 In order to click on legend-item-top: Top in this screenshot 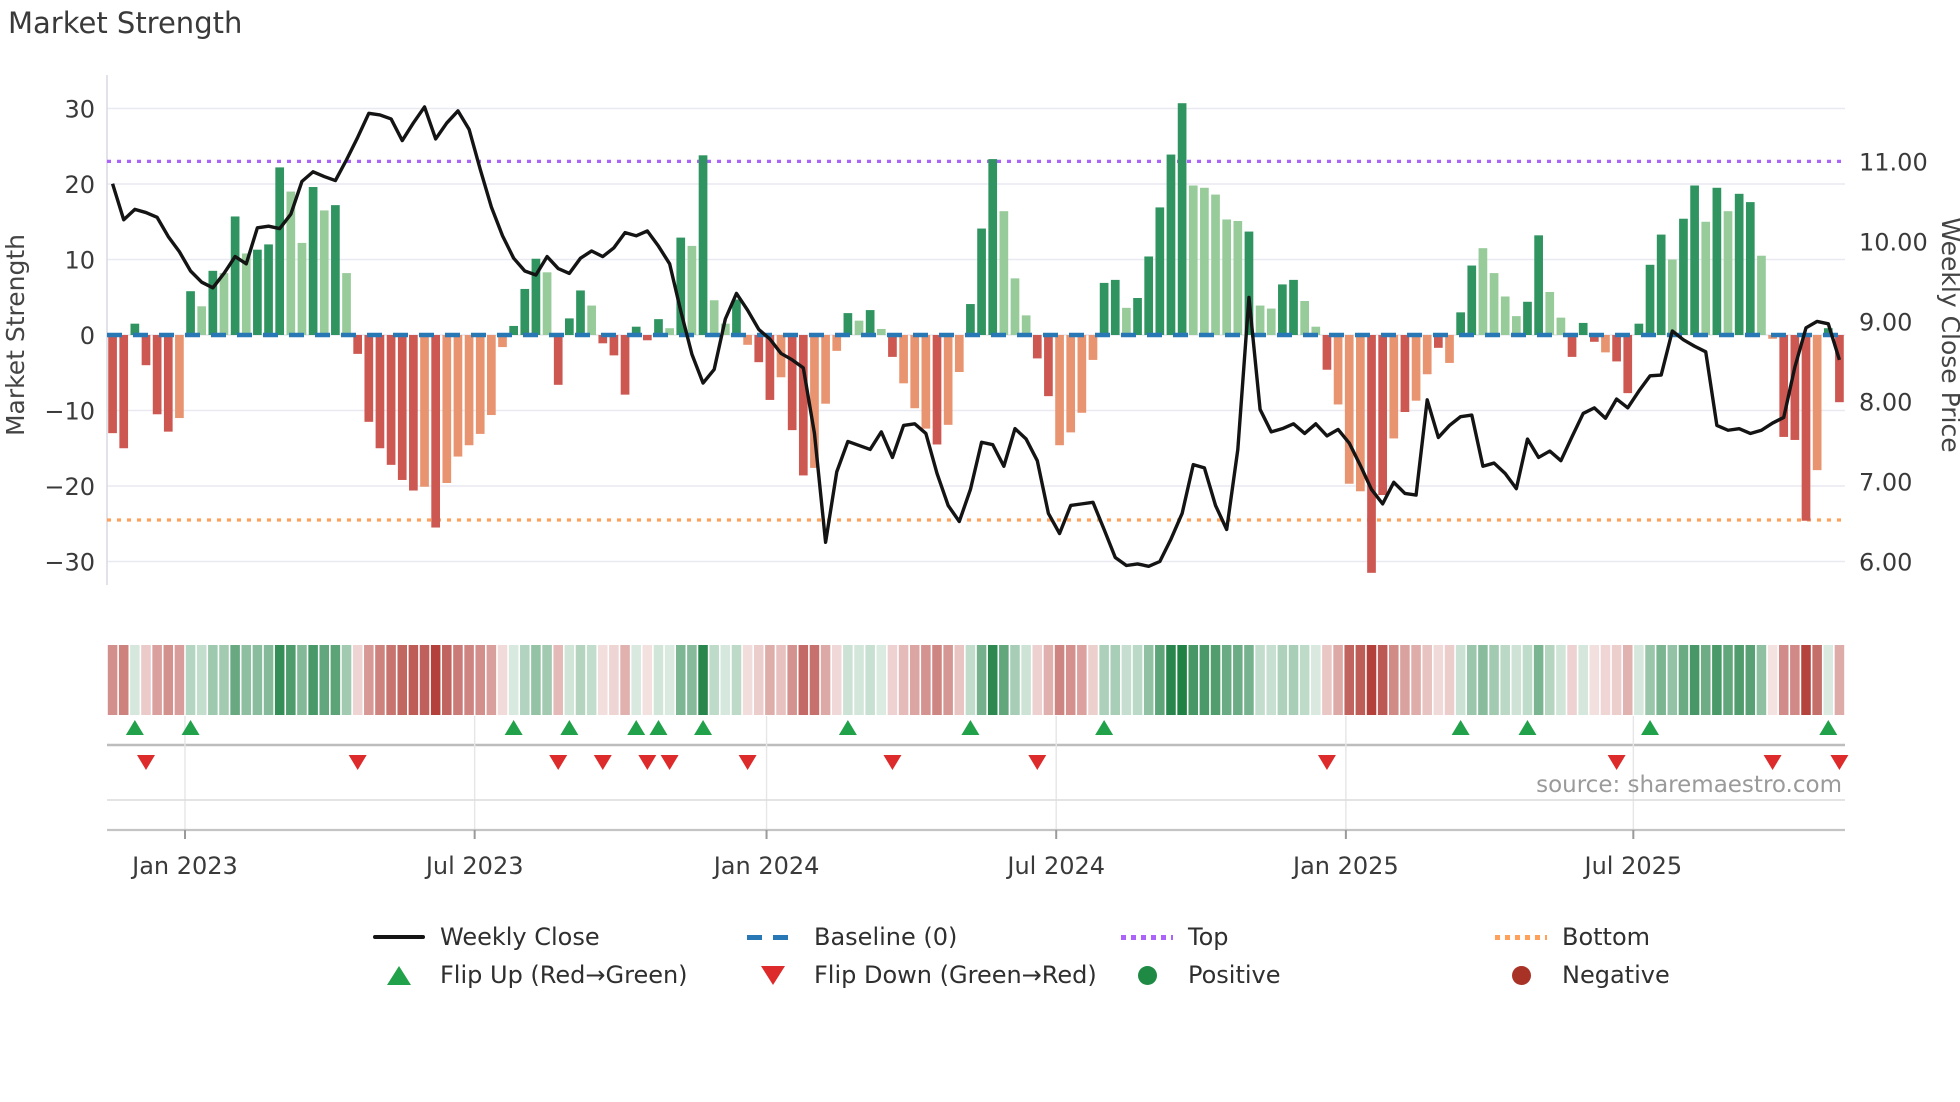, I will do `click(1172, 937)`.